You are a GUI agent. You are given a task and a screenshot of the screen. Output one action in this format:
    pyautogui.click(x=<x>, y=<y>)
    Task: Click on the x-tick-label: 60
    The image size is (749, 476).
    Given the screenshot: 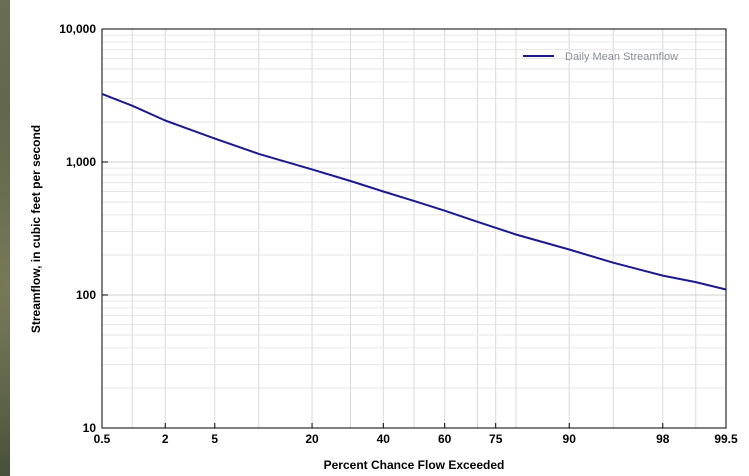 What is the action you would take?
    pyautogui.click(x=445, y=439)
    